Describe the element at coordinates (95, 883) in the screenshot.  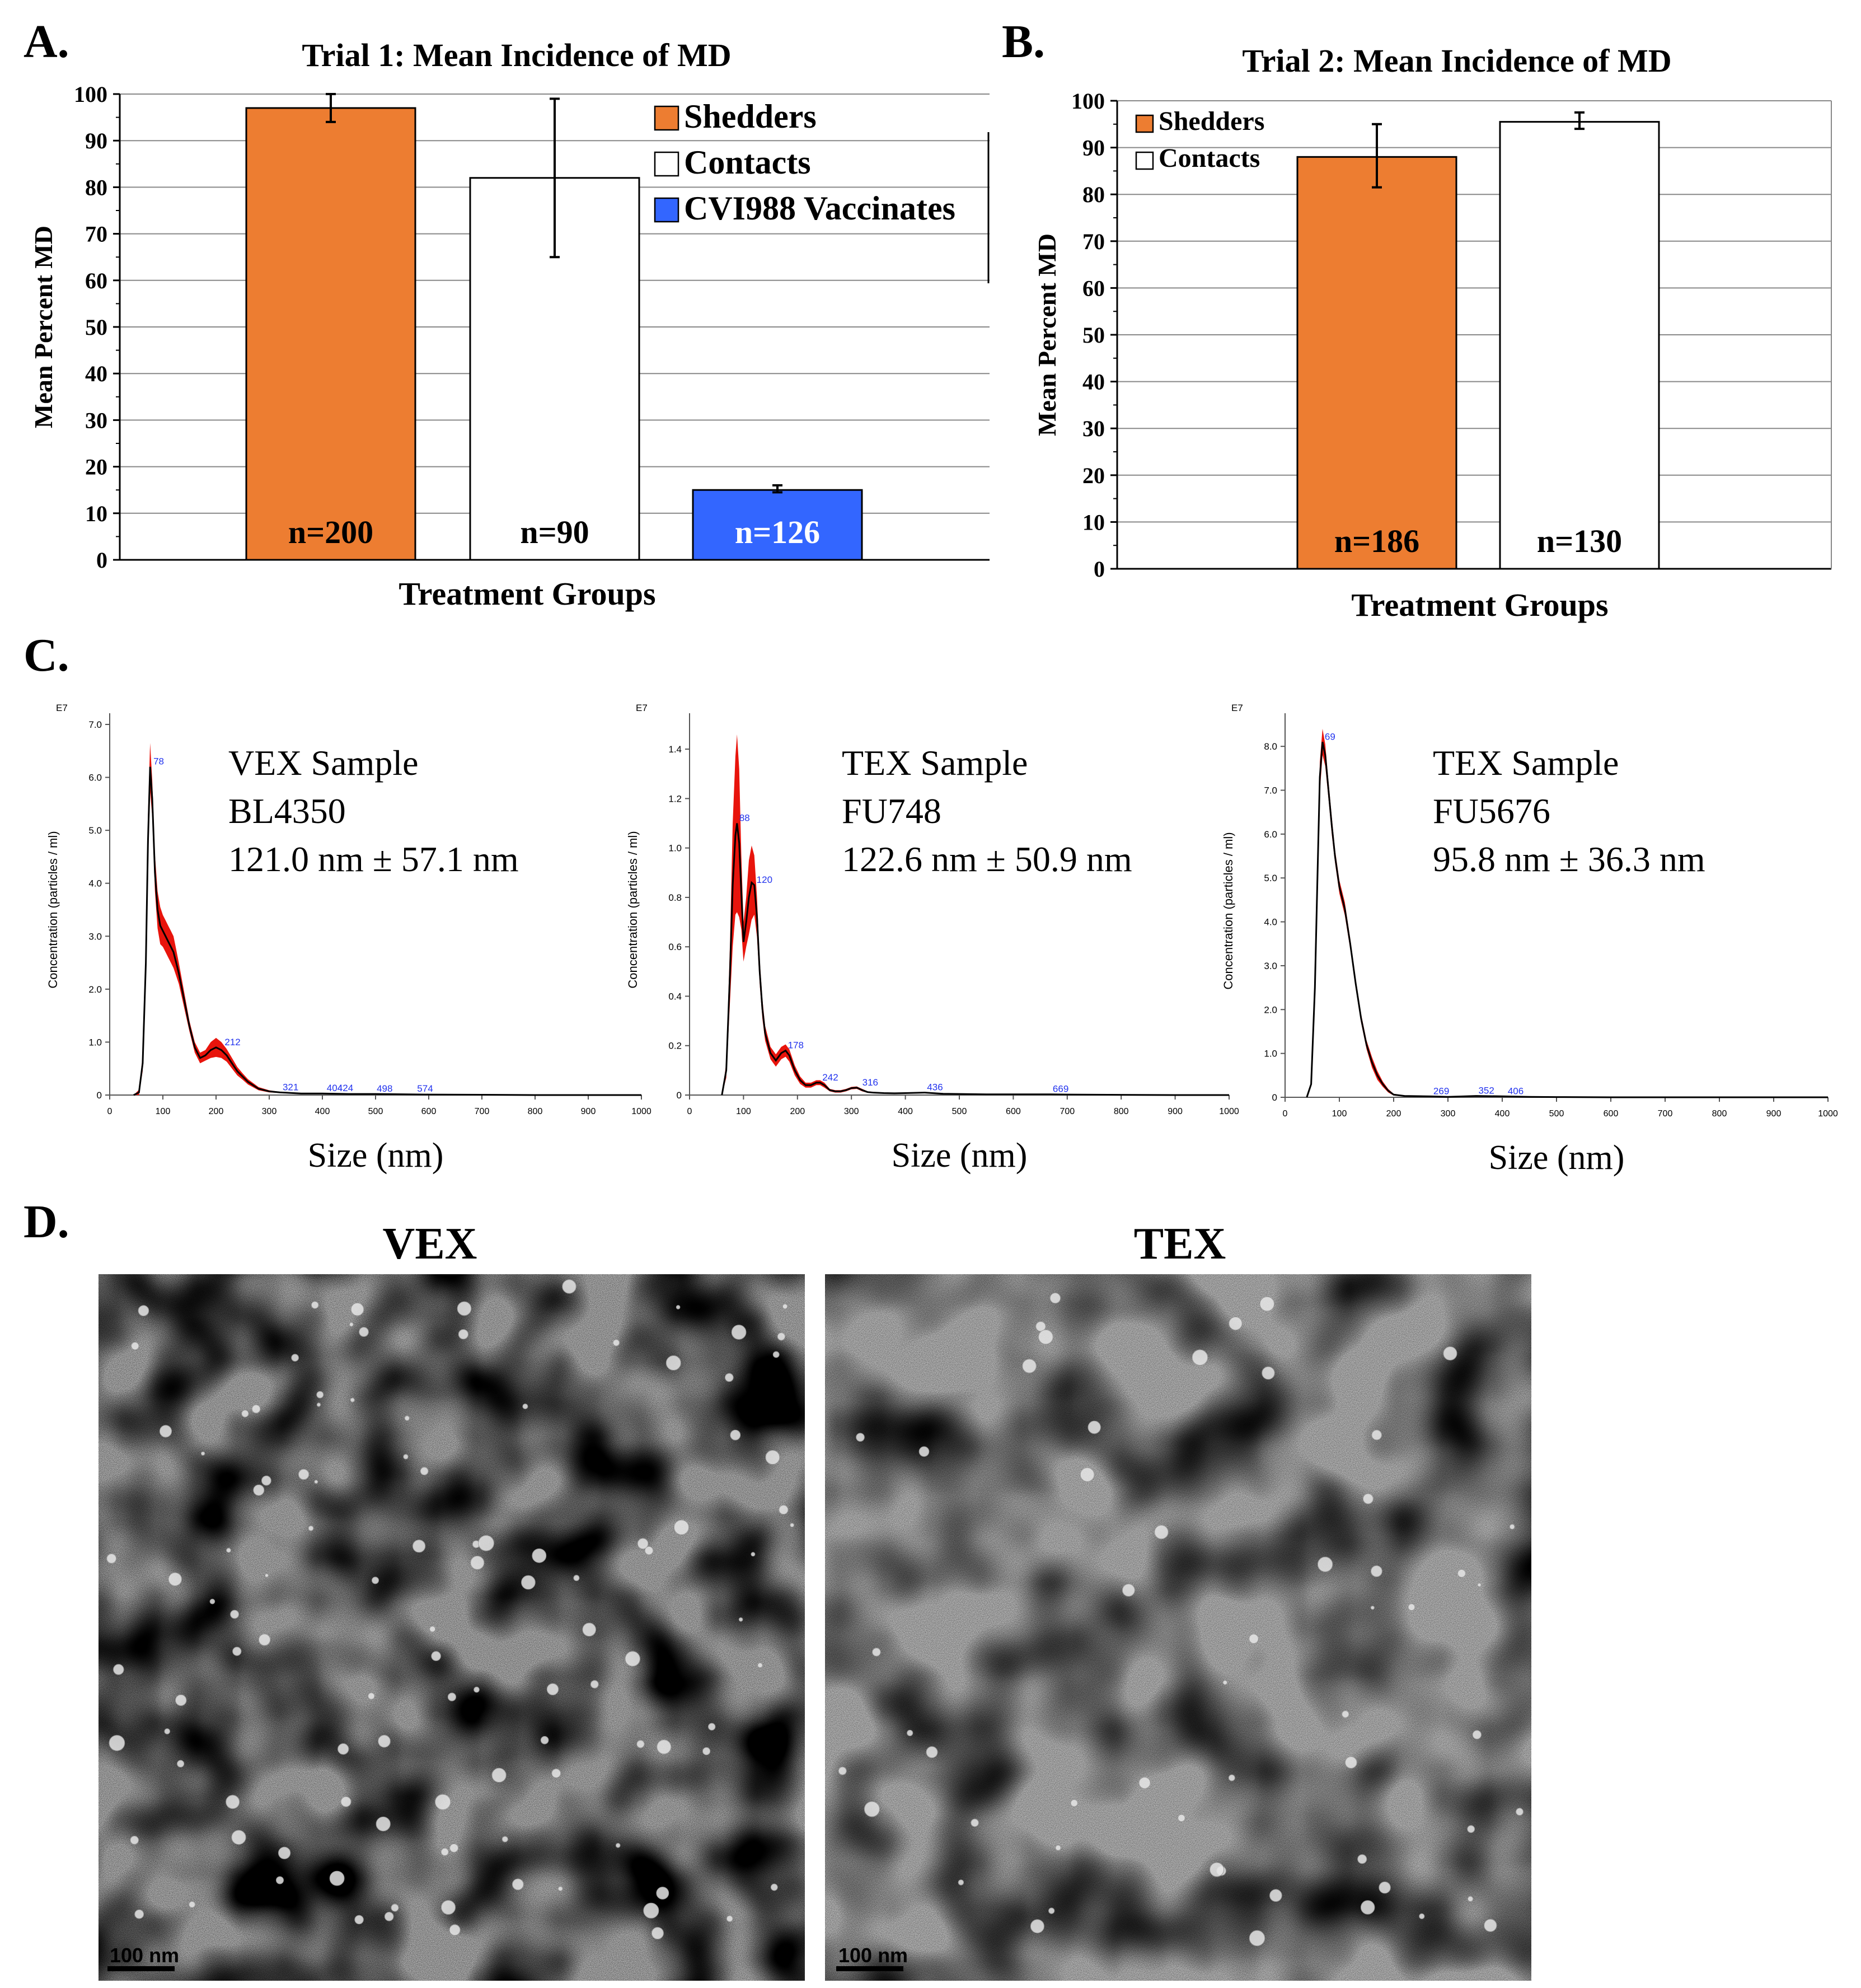
I see `y-tick-label: 4.0` at that location.